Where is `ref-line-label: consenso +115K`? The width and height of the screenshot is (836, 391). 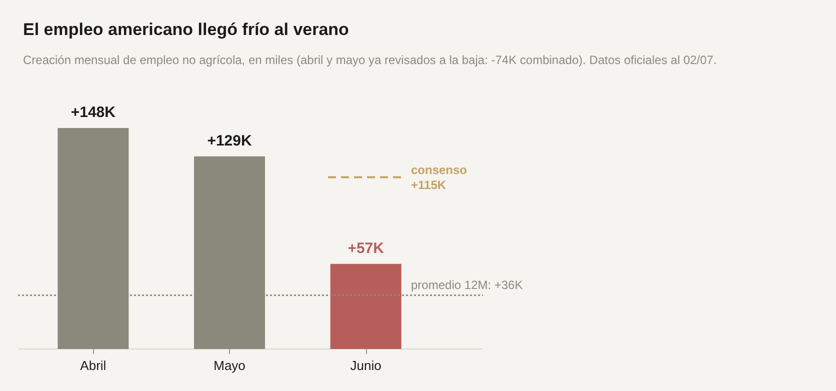
ref-line-label: consenso +115K is located at coordinates (439, 177).